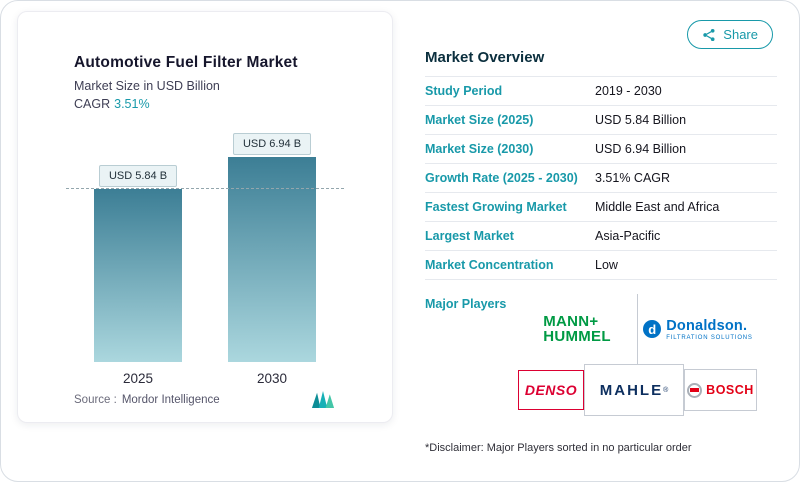  I want to click on table-row: Study Period 2019 - 2030, so click(601, 91).